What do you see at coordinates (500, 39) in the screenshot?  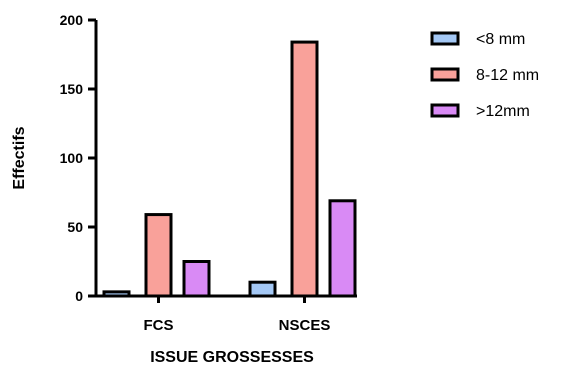 I see `legend-label: <8 mm` at bounding box center [500, 39].